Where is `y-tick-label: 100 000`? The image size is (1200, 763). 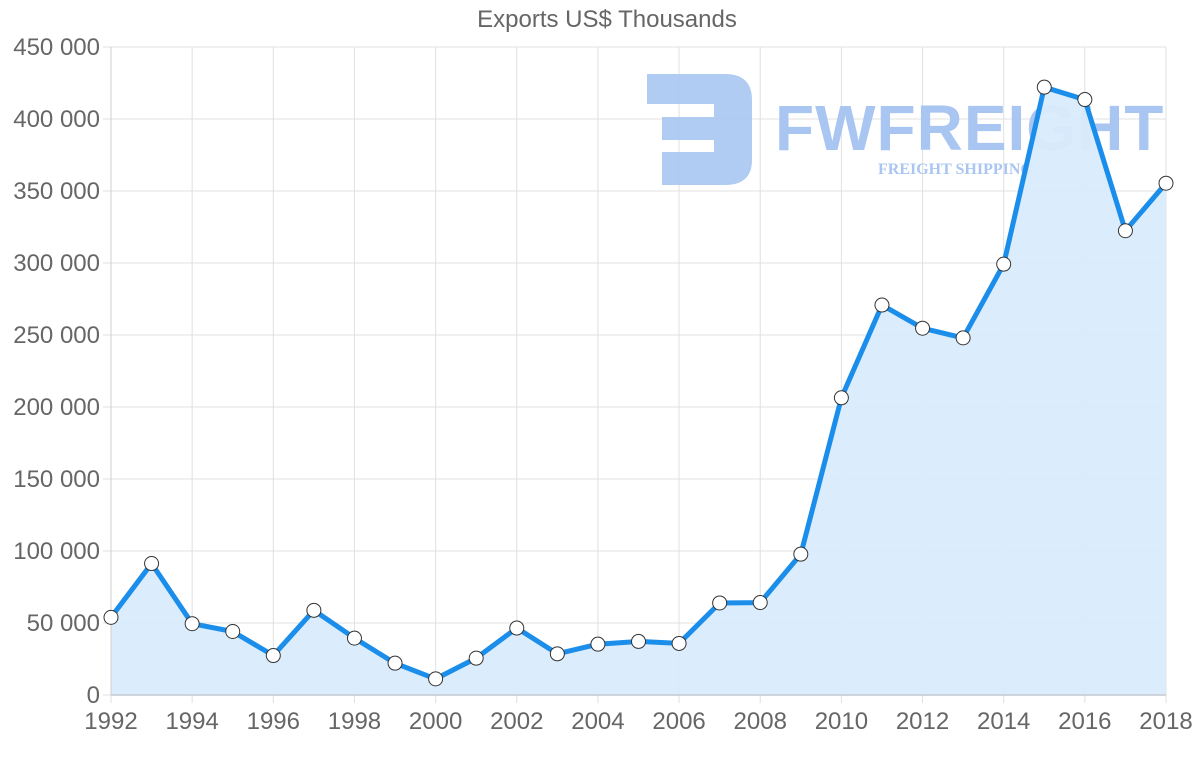 y-tick-label: 100 000 is located at coordinates (56, 551).